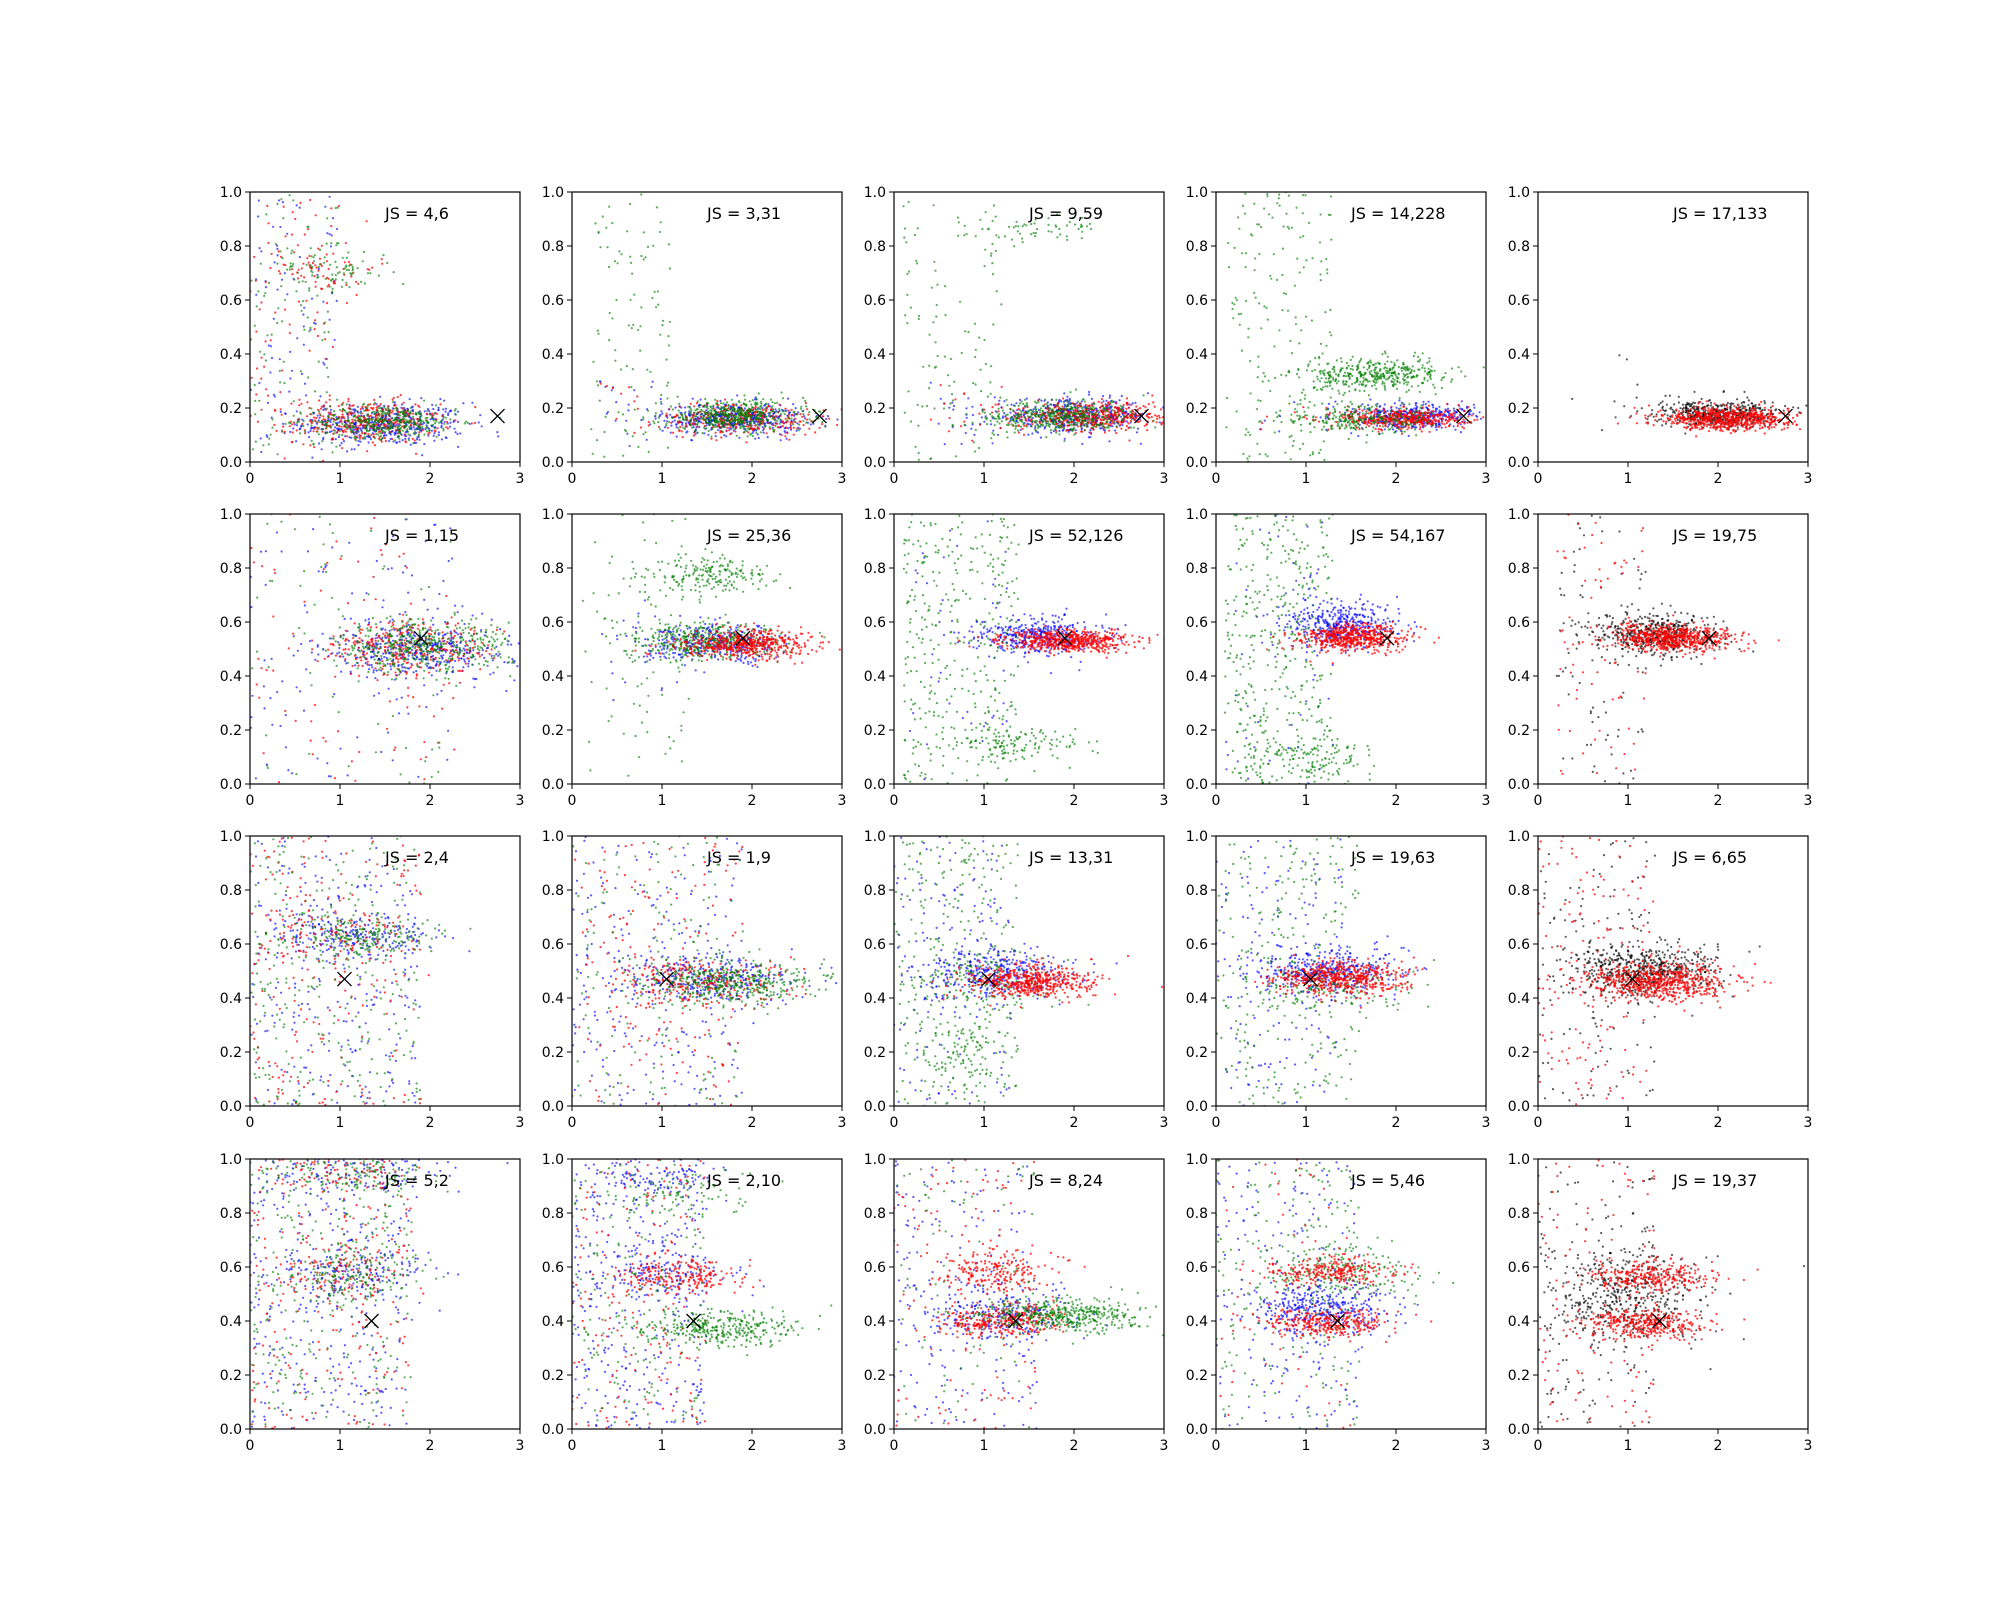 This screenshot has width=2000, height=1600. Describe the element at coordinates (553, 301) in the screenshot. I see `y-tick-label: 0.6` at that location.